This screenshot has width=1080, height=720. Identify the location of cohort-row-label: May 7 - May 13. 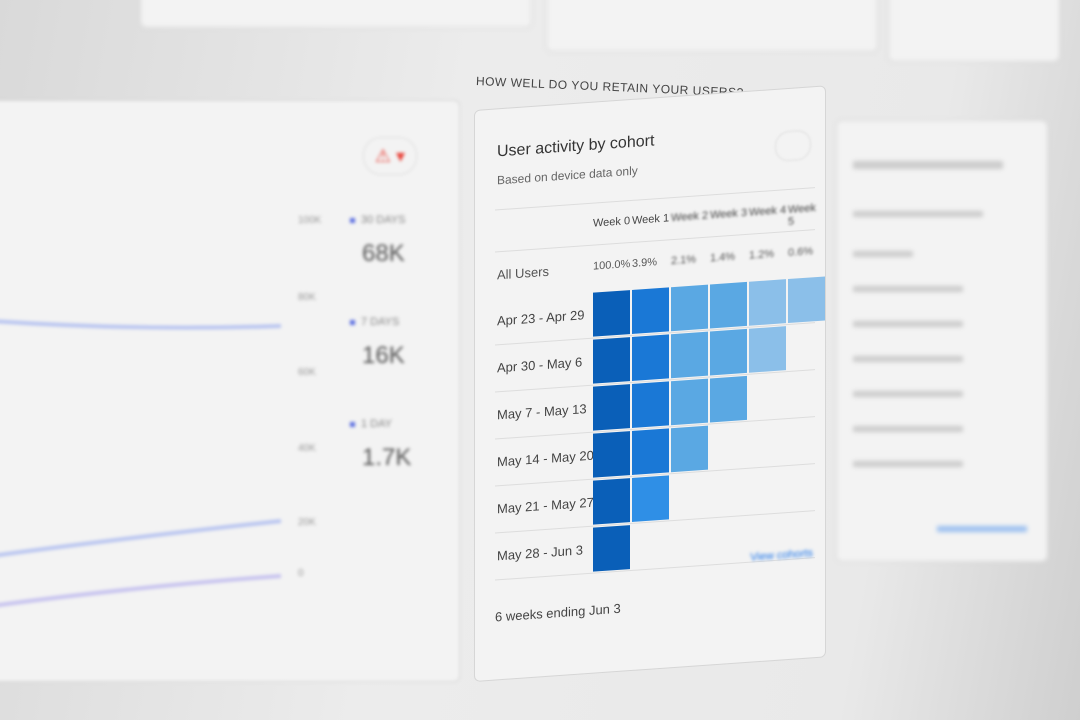
(542, 412).